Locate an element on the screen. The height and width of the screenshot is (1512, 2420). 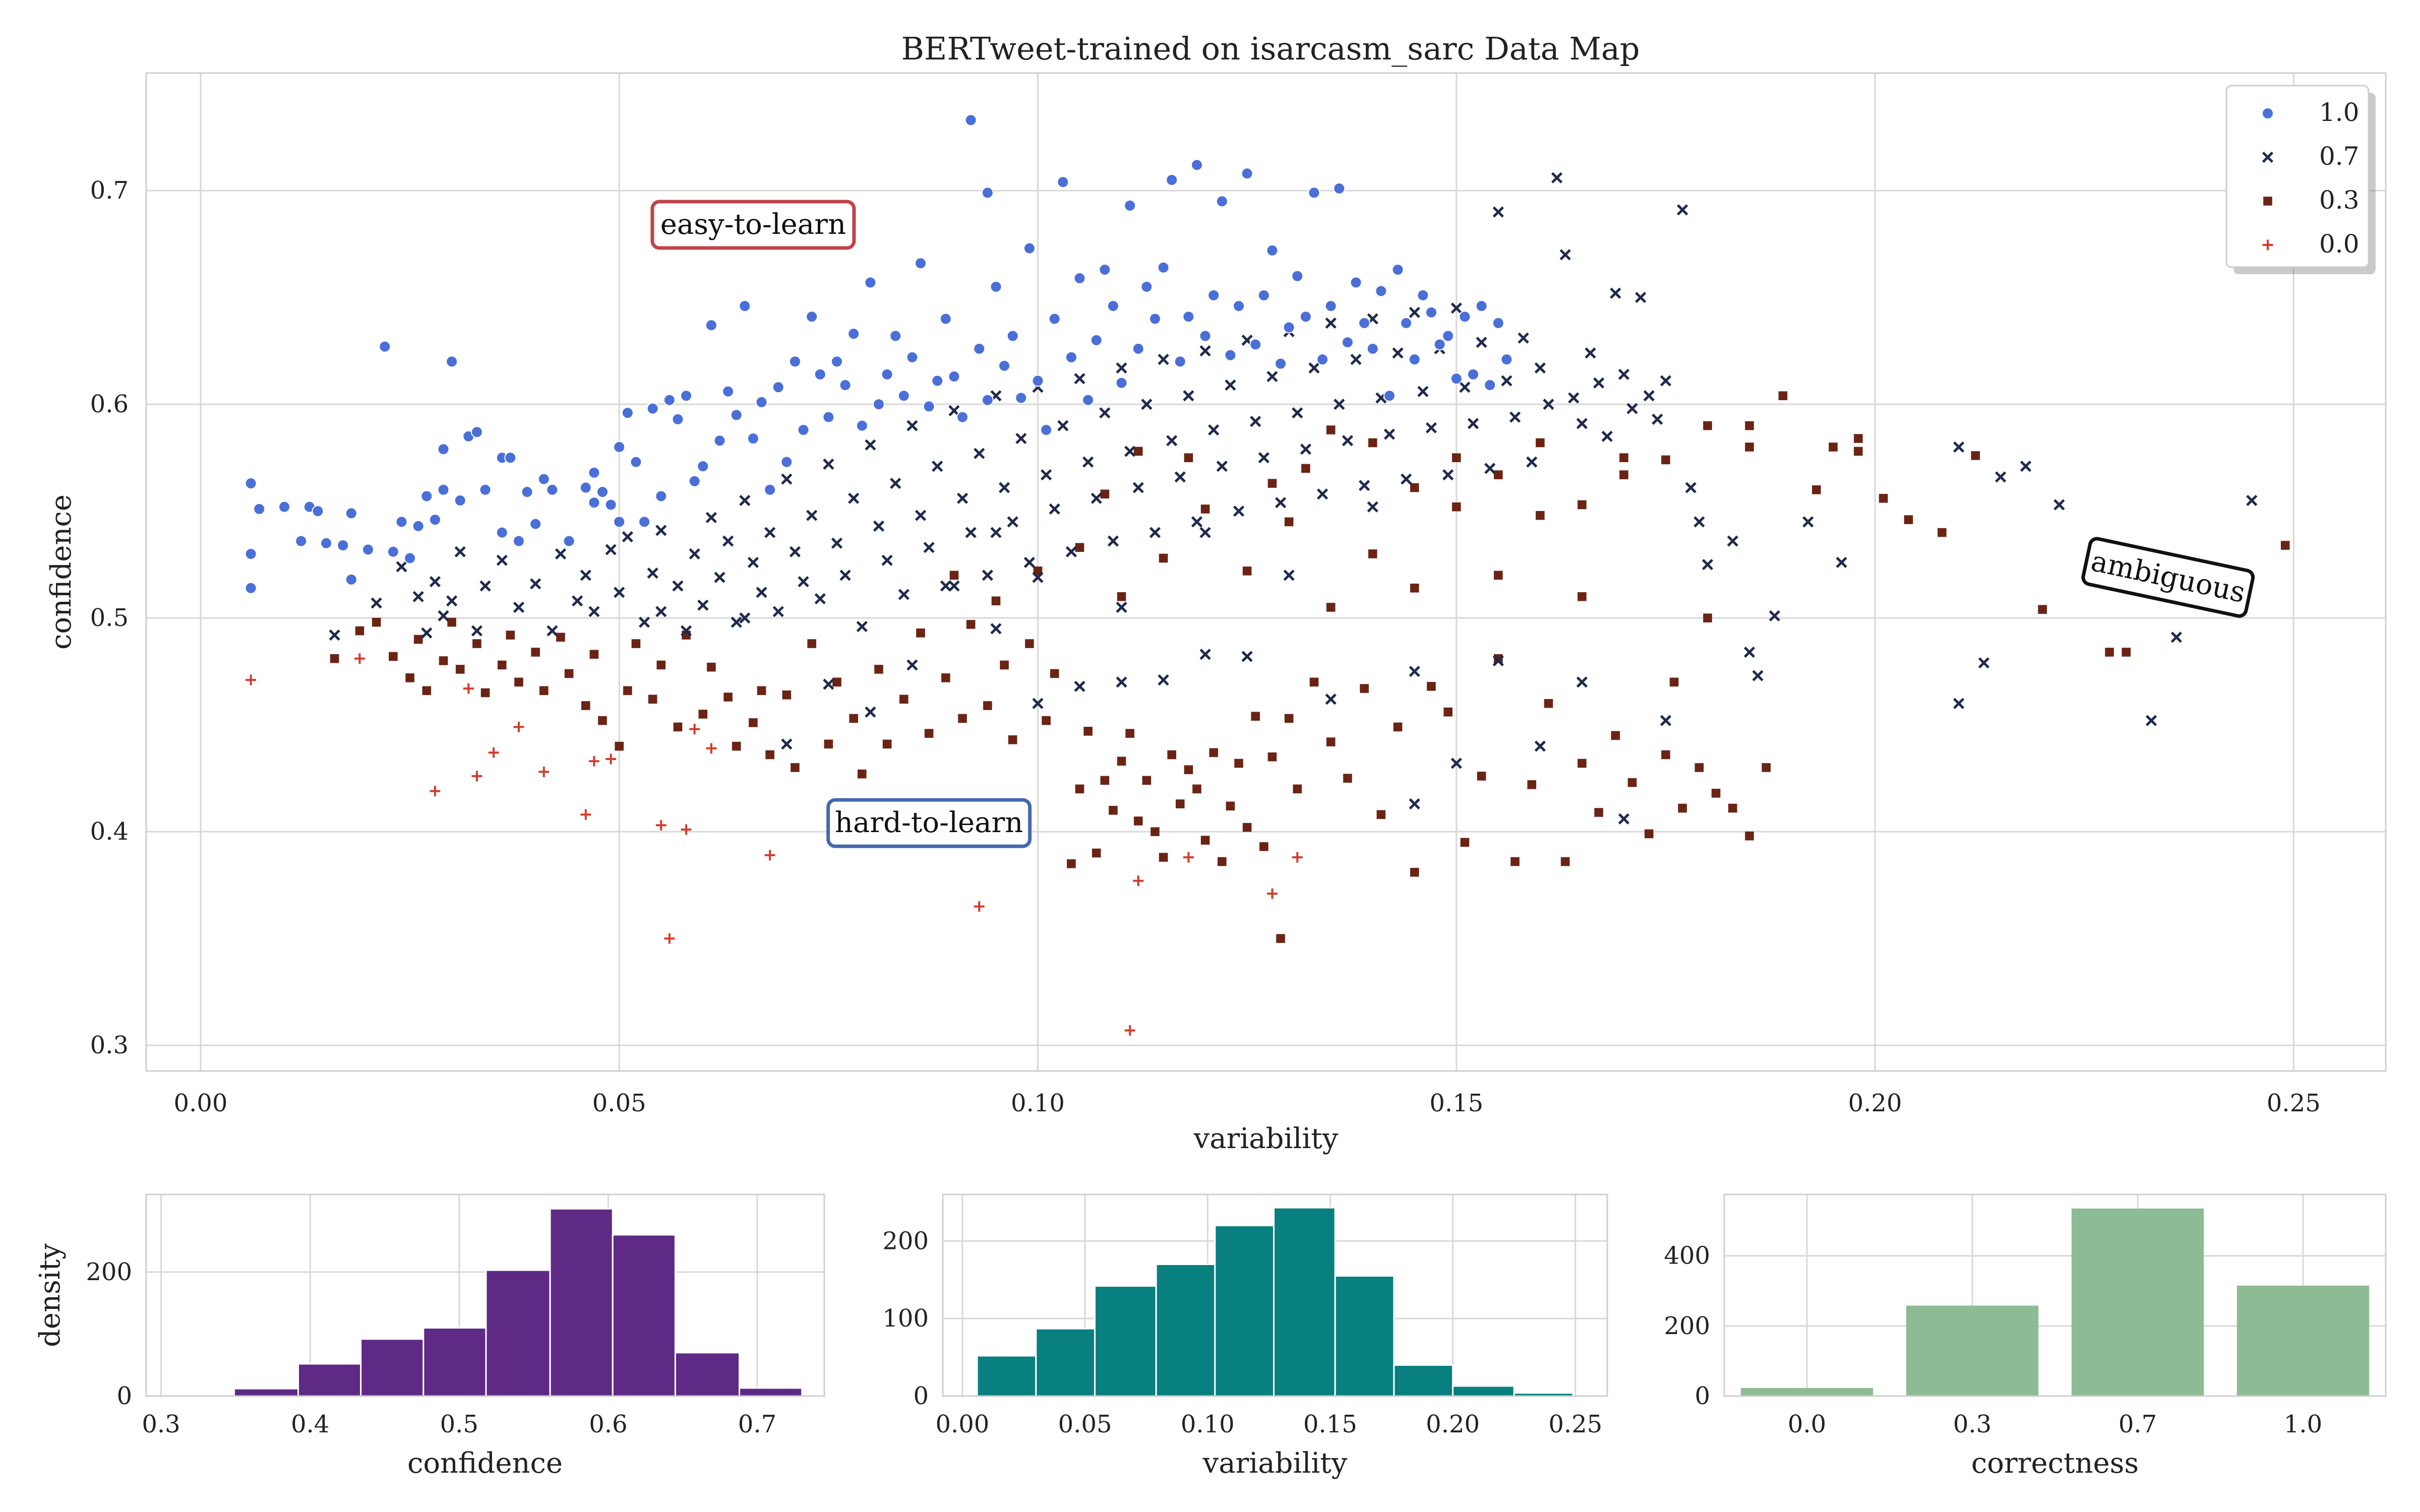
variability-hist-x-label: variability is located at coordinates (1275, 1463).